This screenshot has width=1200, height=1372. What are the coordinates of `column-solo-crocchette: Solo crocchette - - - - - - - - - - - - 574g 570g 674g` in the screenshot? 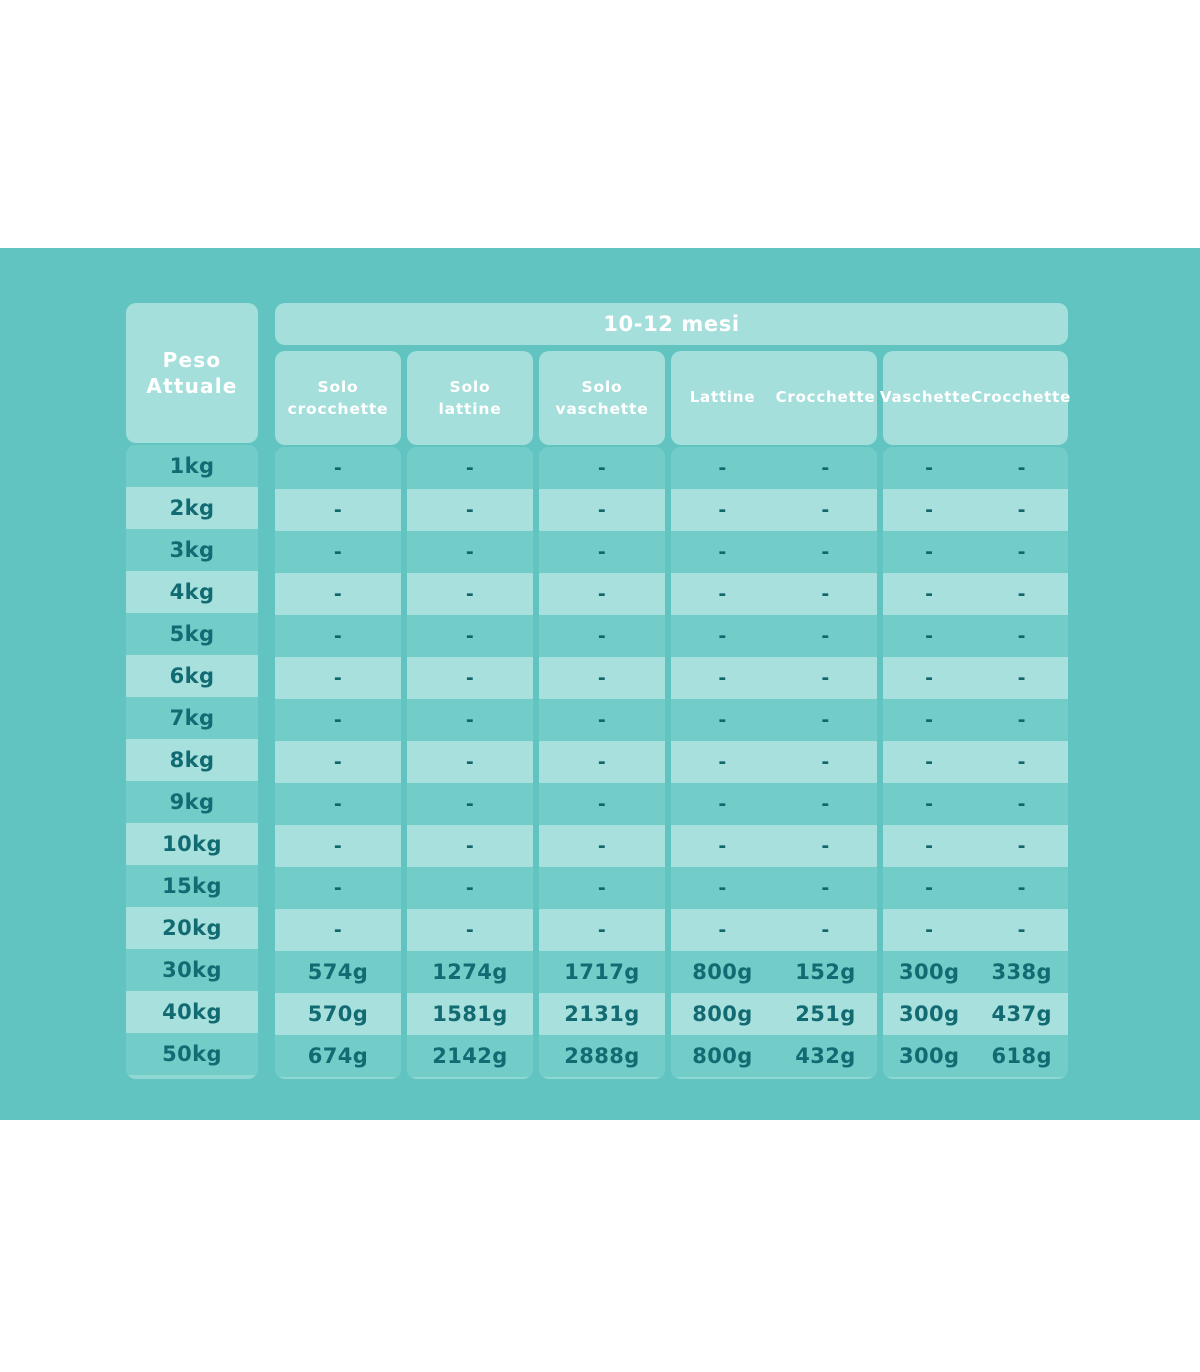 It's located at (338, 715).